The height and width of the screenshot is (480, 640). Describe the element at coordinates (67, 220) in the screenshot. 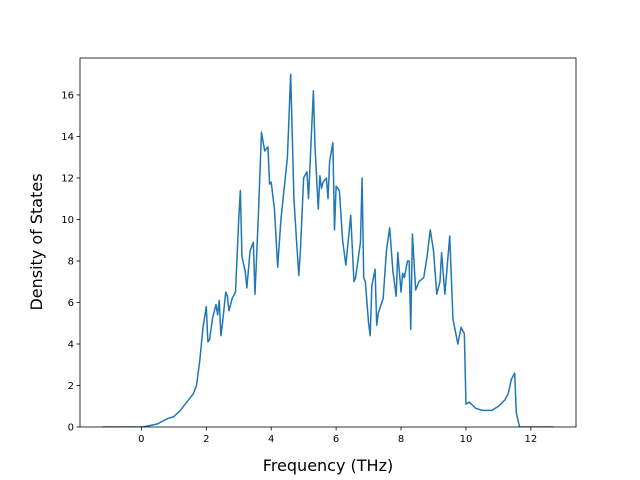

I see `y-tick-label: 10` at that location.